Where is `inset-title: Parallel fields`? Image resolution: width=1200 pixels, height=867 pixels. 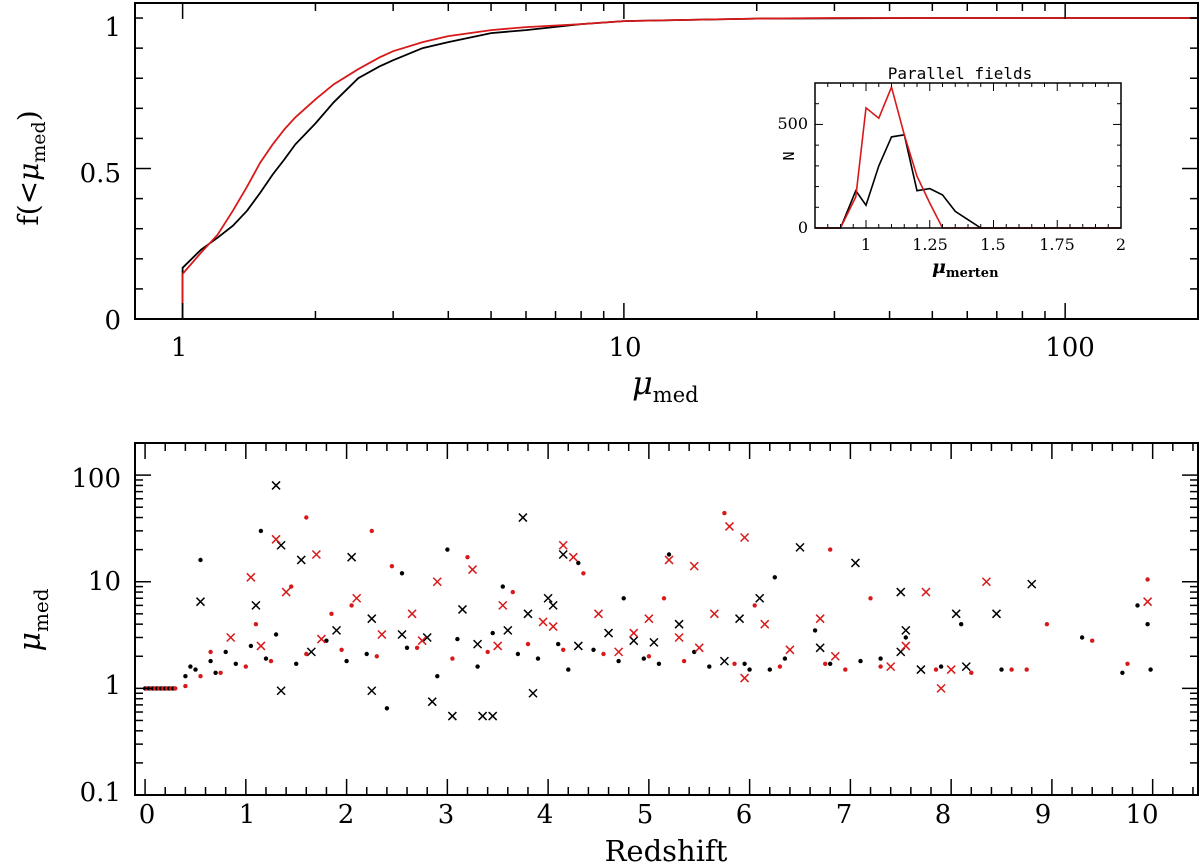 inset-title: Parallel fields is located at coordinates (960, 73).